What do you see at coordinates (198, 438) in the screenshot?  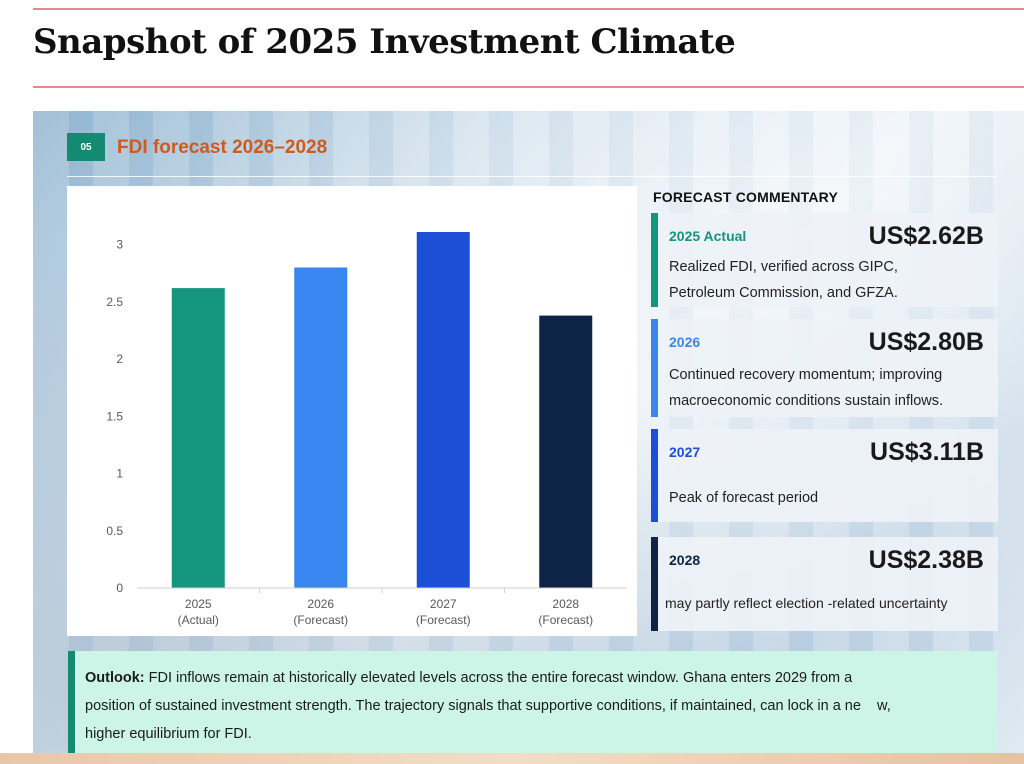 I see `bar-2025` at bounding box center [198, 438].